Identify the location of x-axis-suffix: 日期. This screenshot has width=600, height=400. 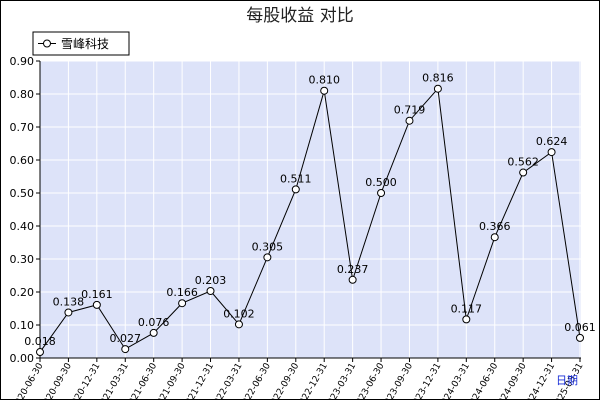
(567, 380).